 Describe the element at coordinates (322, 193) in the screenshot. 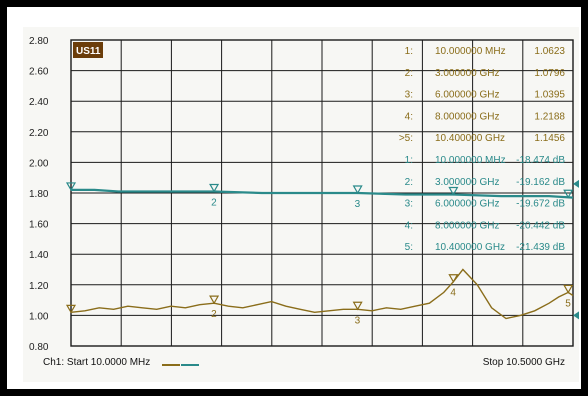

I see `trace-s21` at that location.